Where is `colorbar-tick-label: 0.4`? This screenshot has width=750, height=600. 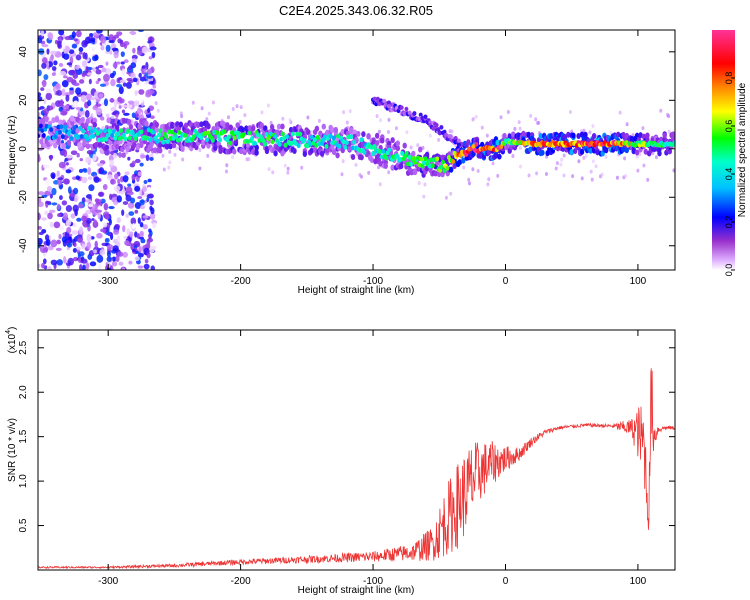
colorbar-tick-label: 0.4 is located at coordinates (729, 174).